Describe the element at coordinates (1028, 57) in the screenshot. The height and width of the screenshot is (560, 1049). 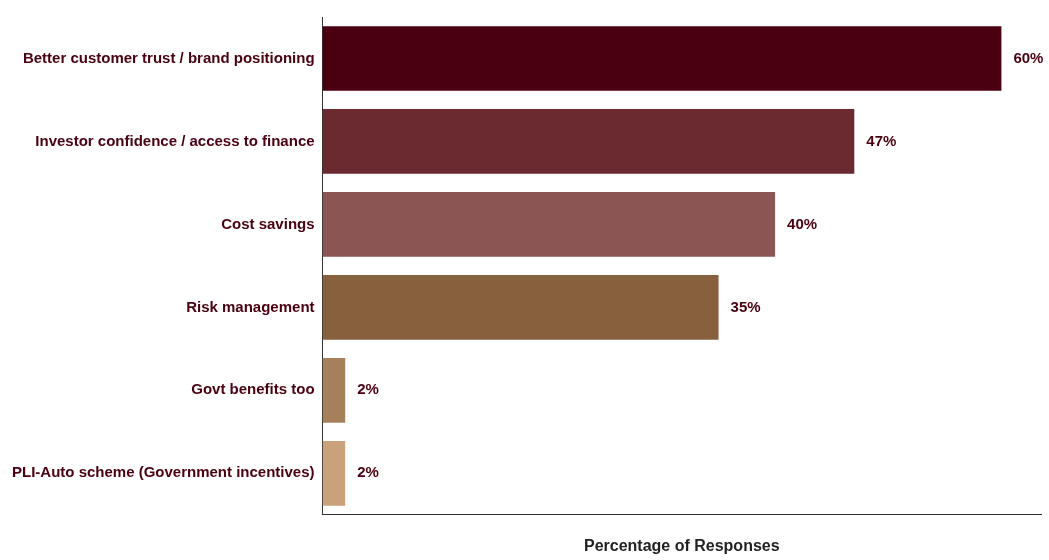
I see `data-label: 60%` at that location.